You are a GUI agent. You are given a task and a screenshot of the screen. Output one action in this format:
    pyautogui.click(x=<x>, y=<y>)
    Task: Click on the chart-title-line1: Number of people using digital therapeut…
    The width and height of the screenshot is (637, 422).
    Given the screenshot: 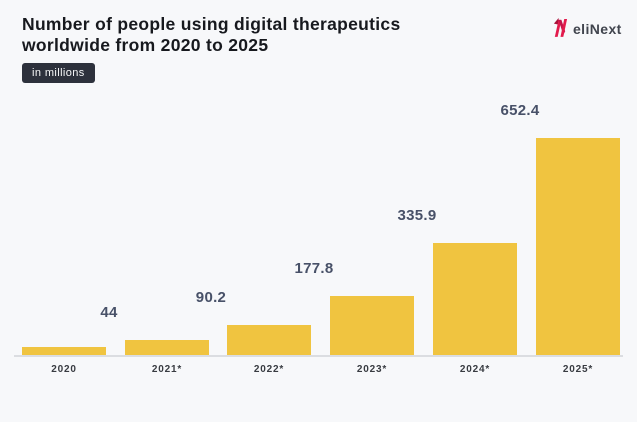 What is the action you would take?
    pyautogui.click(x=211, y=24)
    